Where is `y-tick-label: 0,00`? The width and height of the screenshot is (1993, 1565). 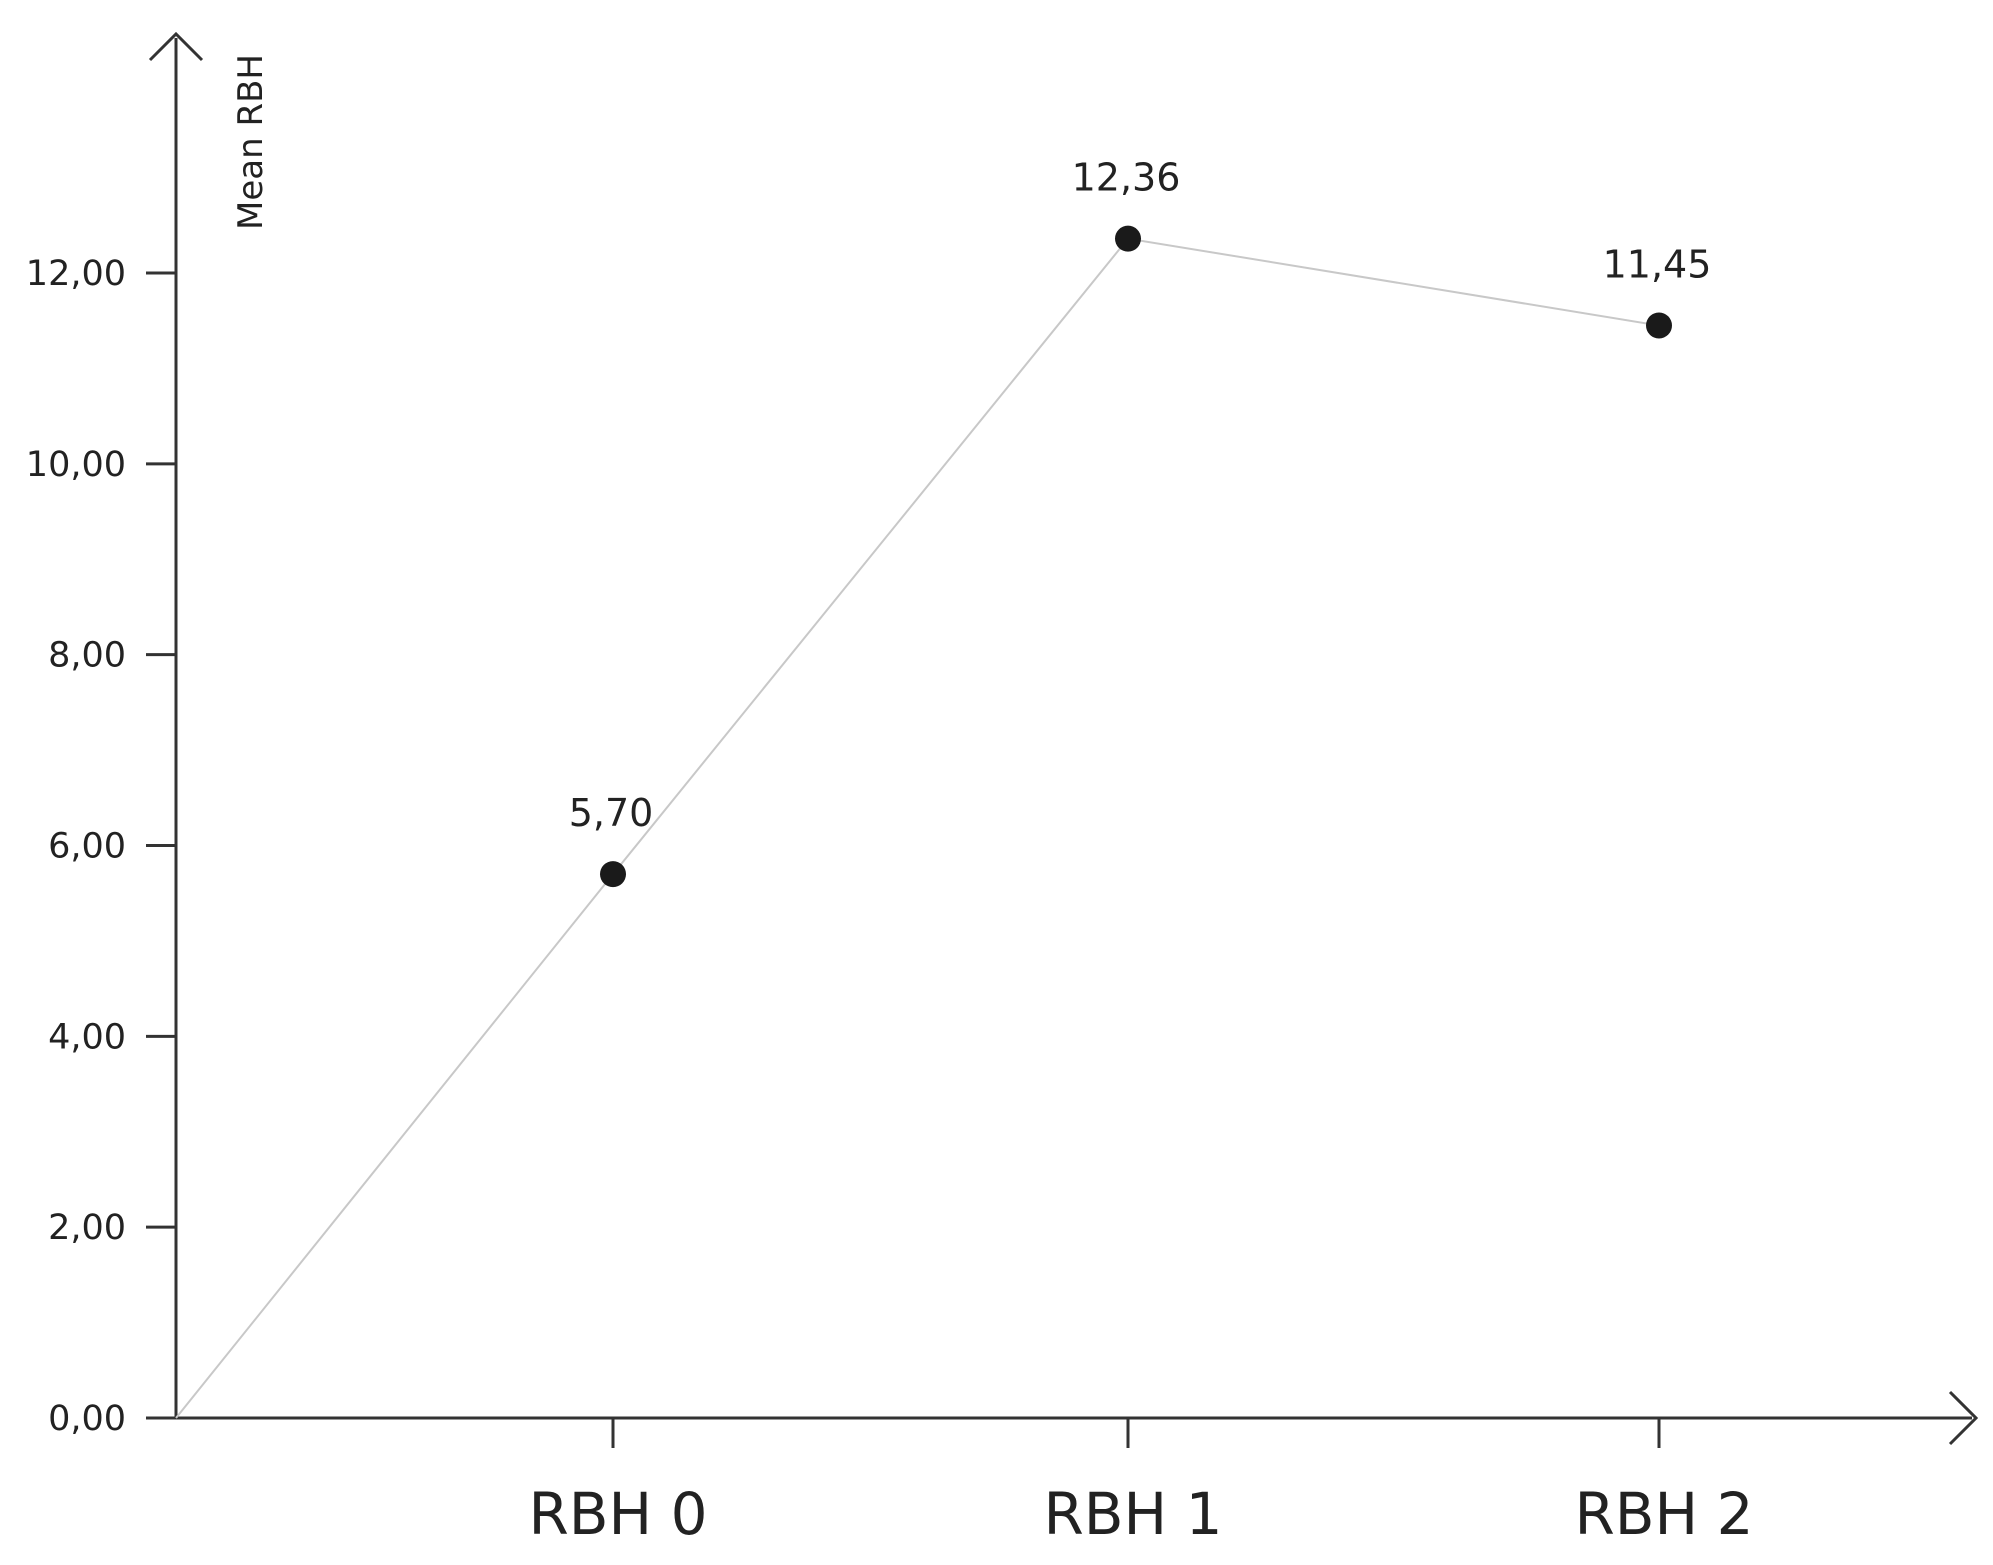
y-tick-label: 0,00 is located at coordinates (87, 1419).